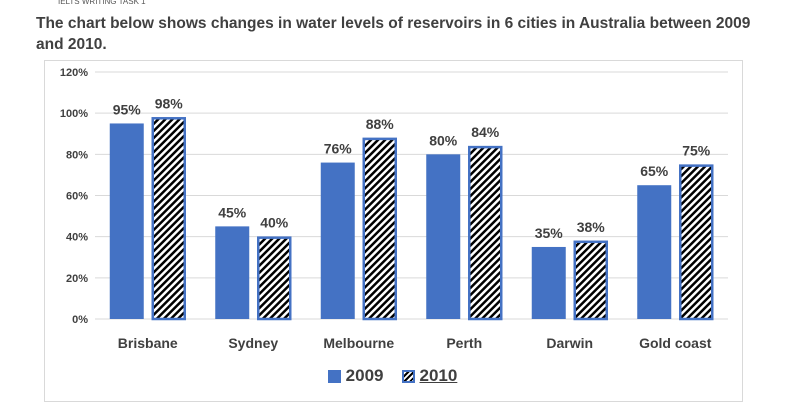  Describe the element at coordinates (548, 282) in the screenshot. I see `bar-2009-darwin` at that location.